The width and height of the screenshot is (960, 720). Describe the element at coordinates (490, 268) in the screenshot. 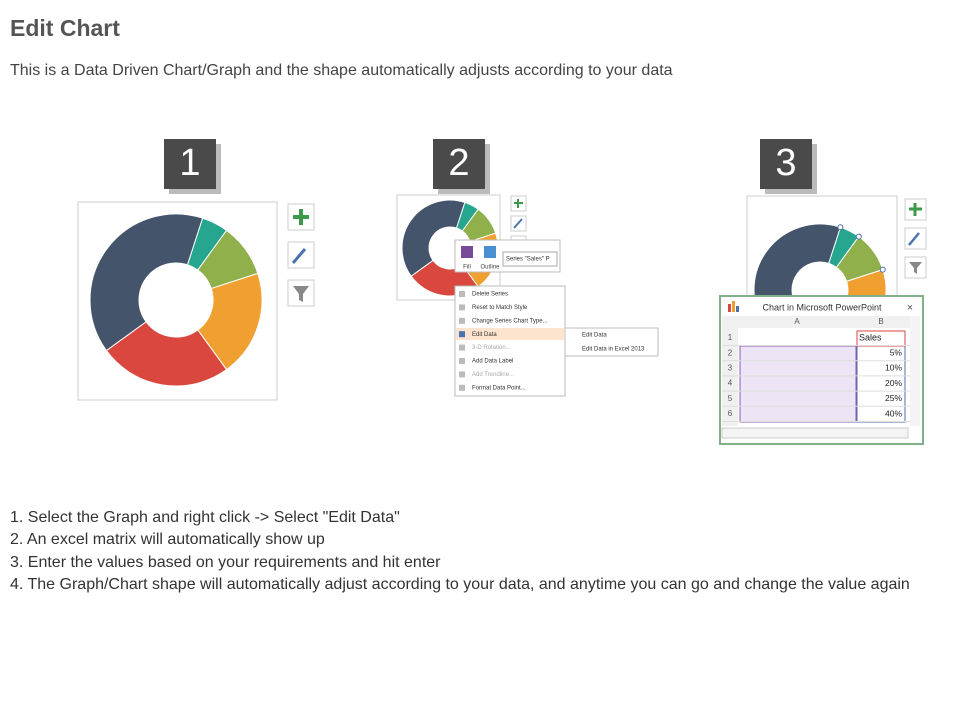

I see `toolbar-label: Outline` at that location.